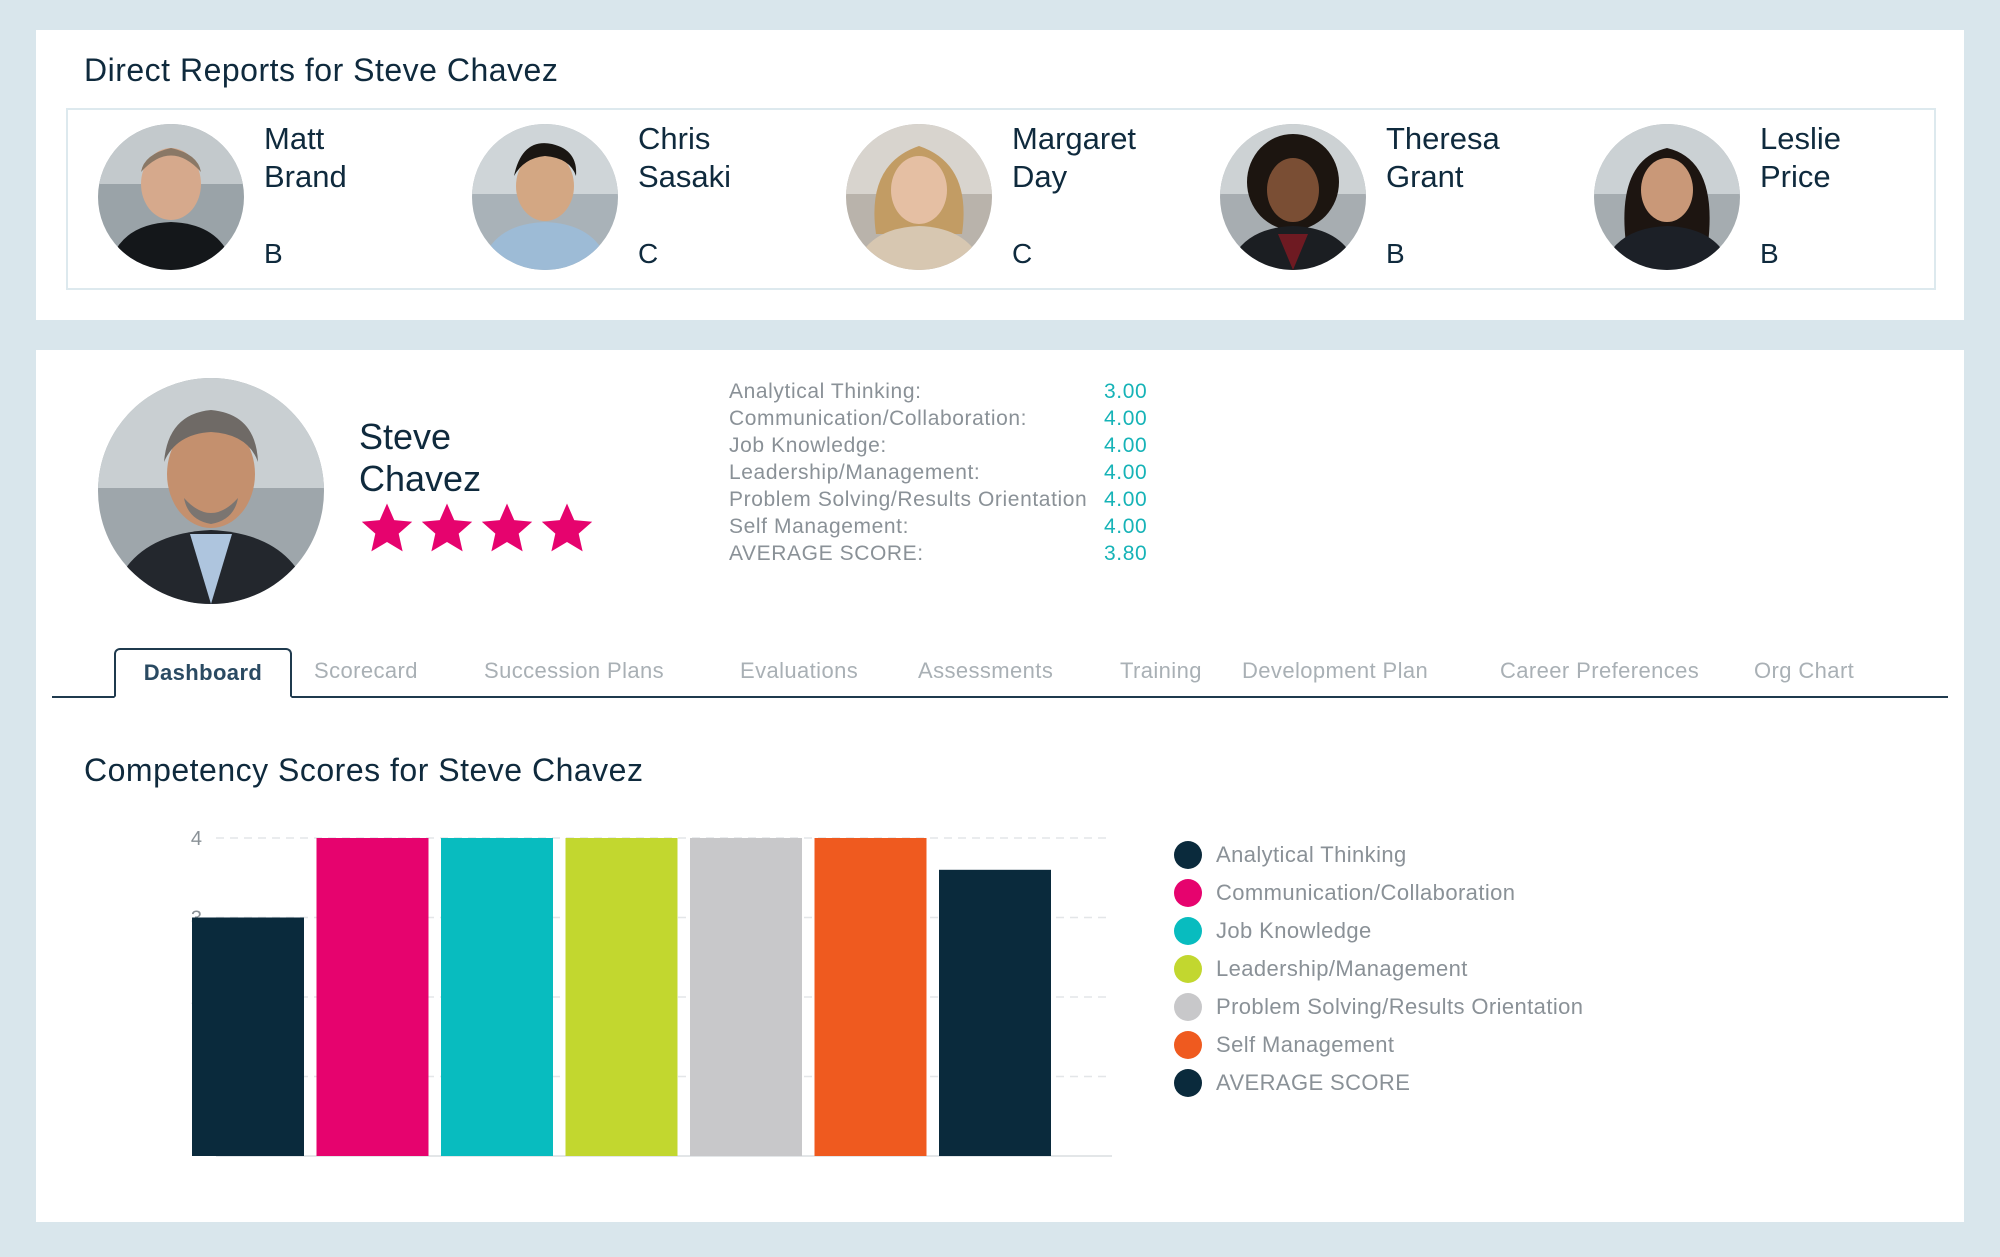 This screenshot has width=2000, height=1257. Describe the element at coordinates (196, 839) in the screenshot. I see `y-tick-label: 4` at that location.